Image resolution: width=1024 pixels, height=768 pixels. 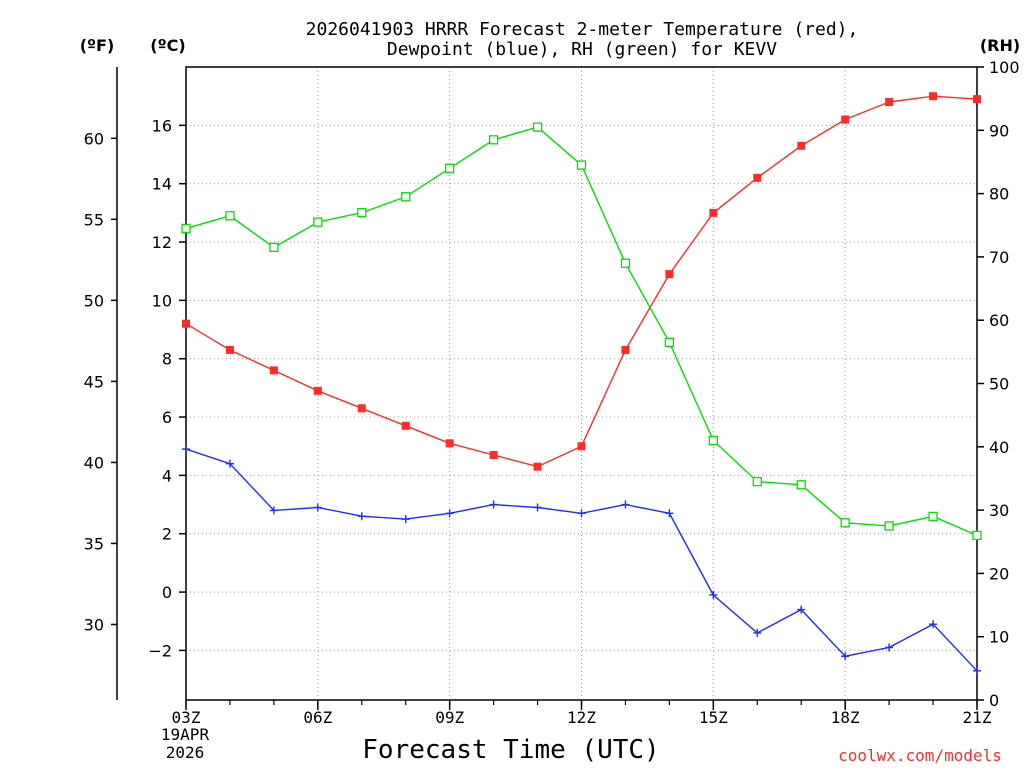 I want to click on rh-tick-label: 40, so click(x=999, y=447).